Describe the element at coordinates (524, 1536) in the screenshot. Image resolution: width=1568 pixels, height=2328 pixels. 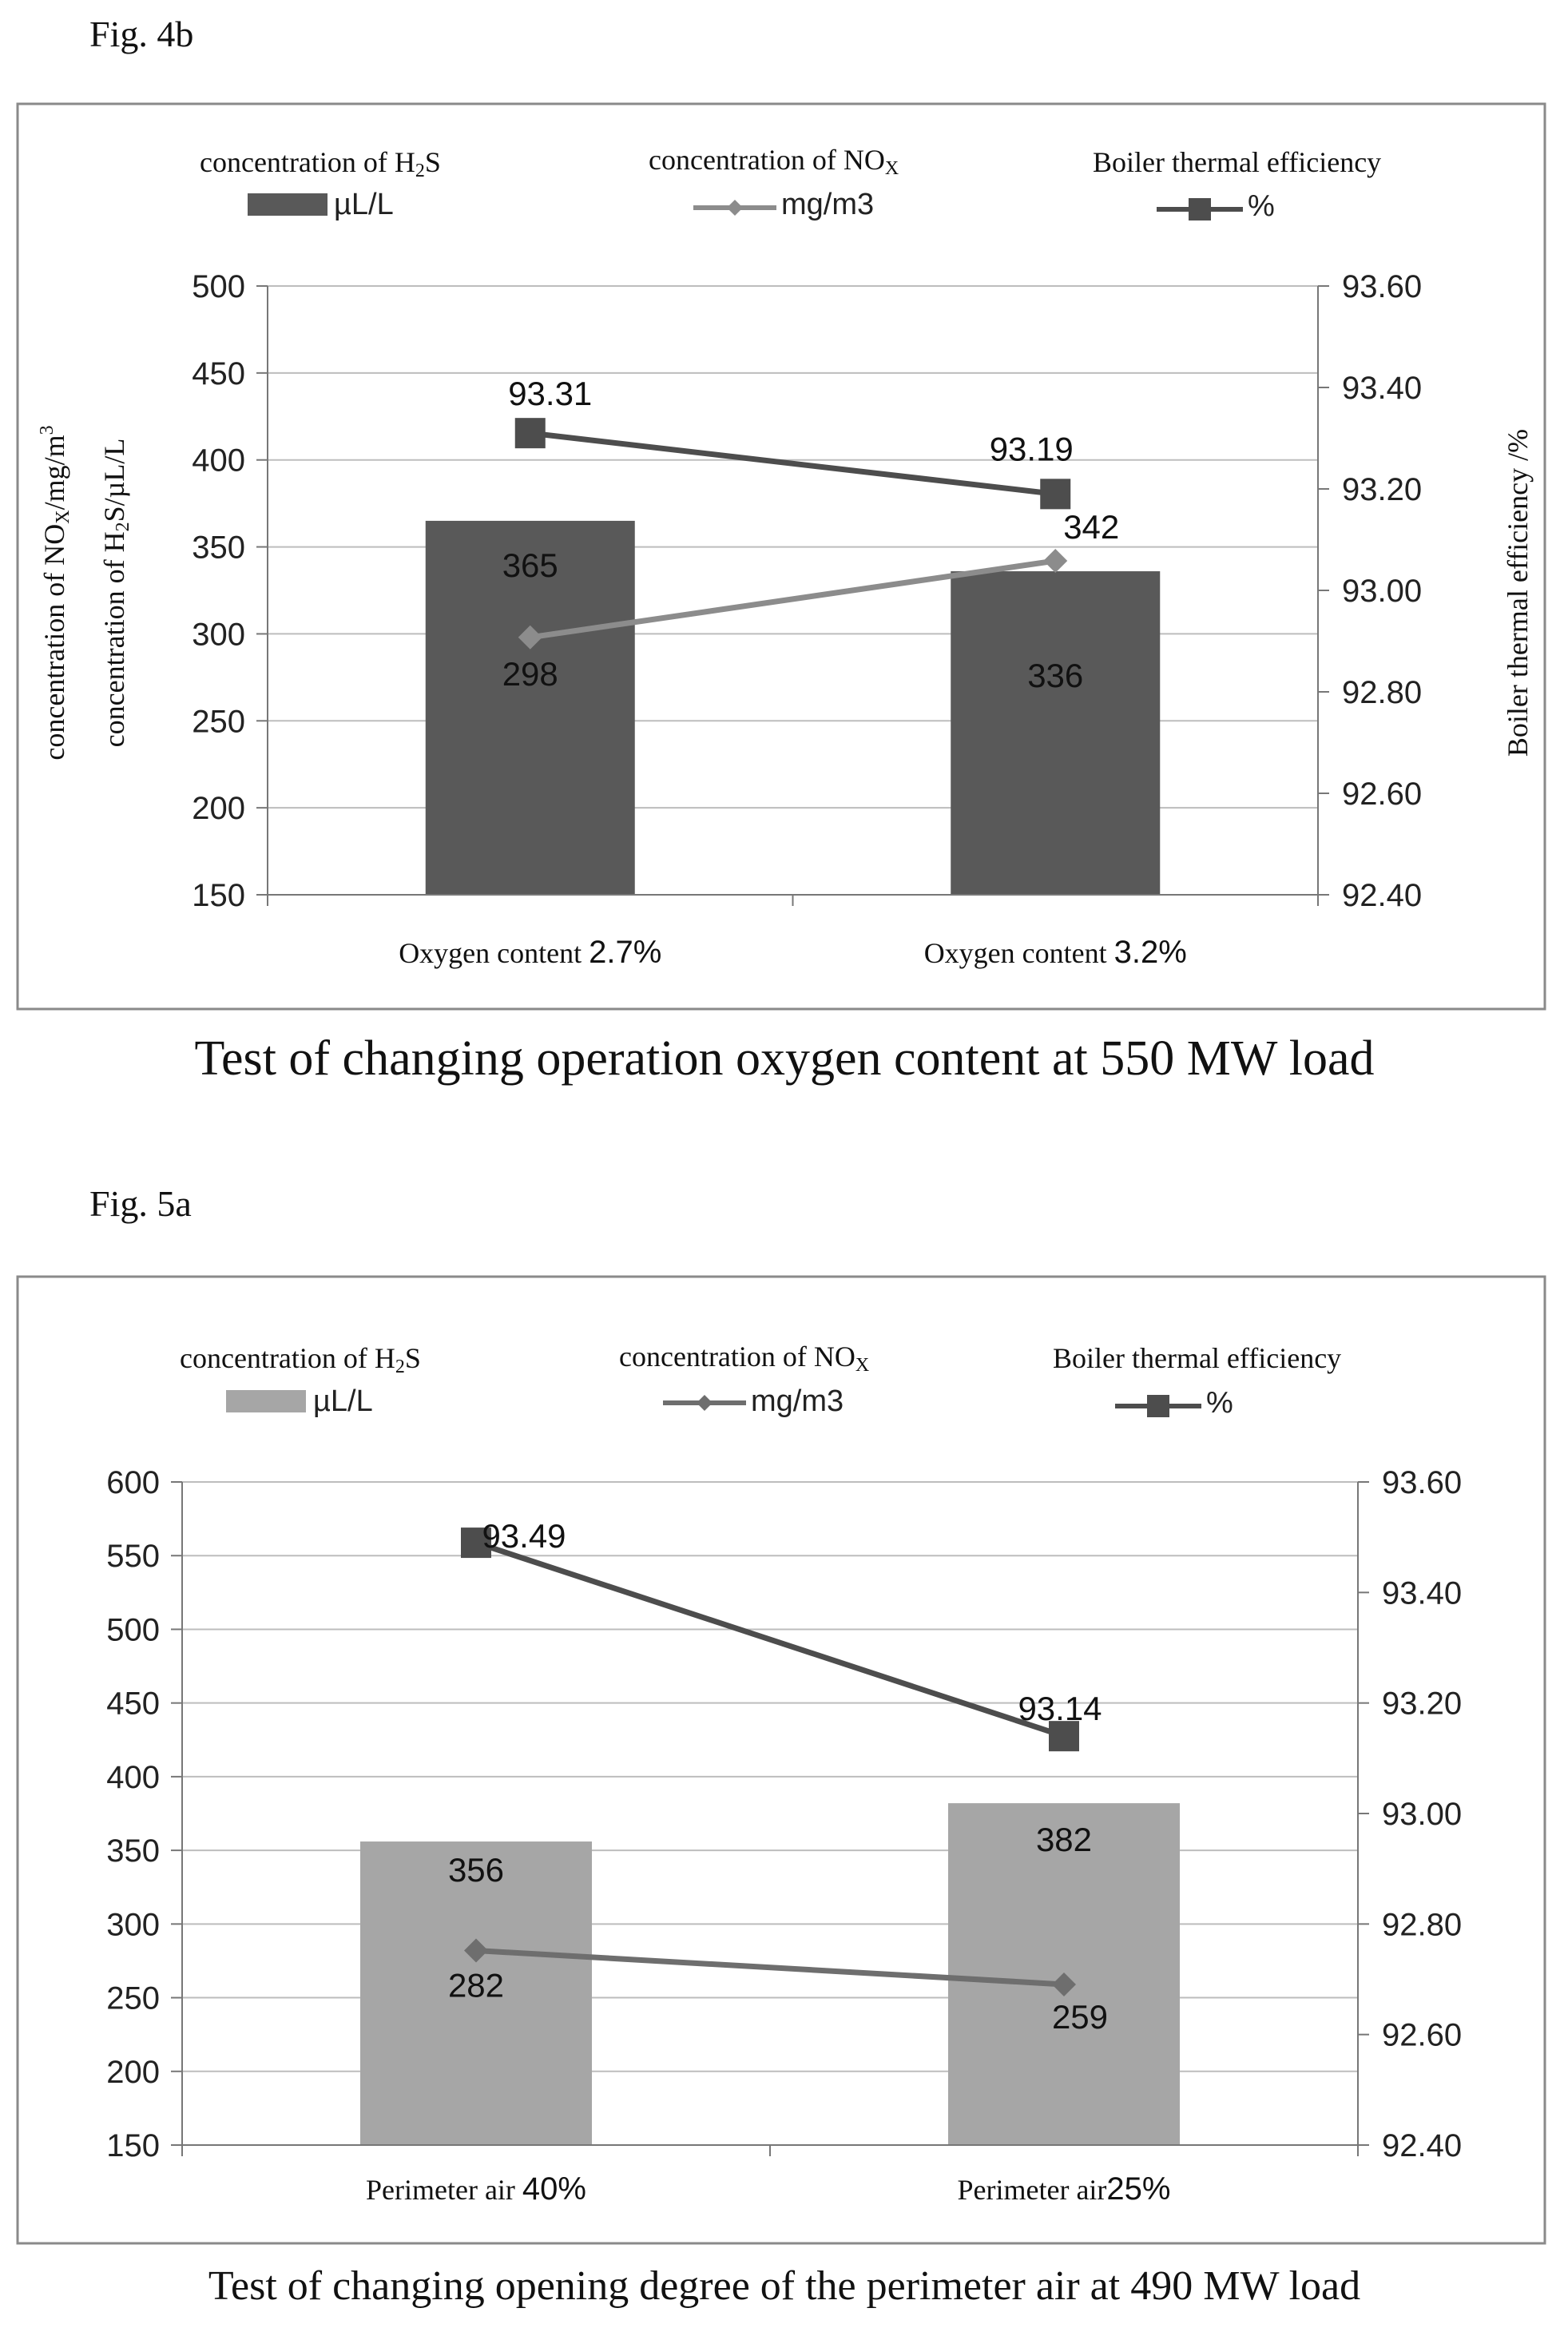
I see `efficiency-data-label: 93.49` at that location.